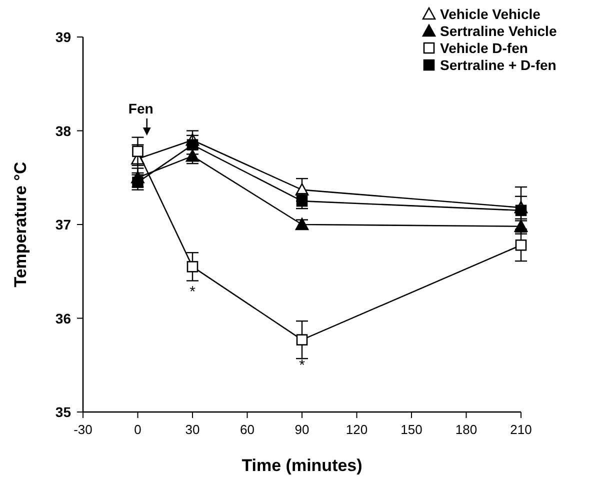  I want to click on x-tick-label: 150, so click(411, 429).